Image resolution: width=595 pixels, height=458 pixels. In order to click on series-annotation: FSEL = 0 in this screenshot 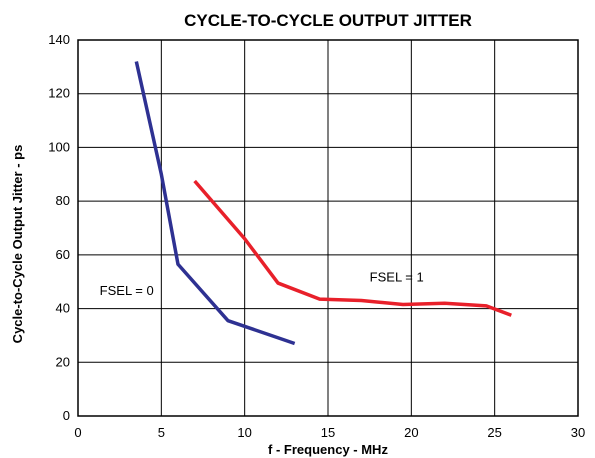, I will do `click(127, 290)`.